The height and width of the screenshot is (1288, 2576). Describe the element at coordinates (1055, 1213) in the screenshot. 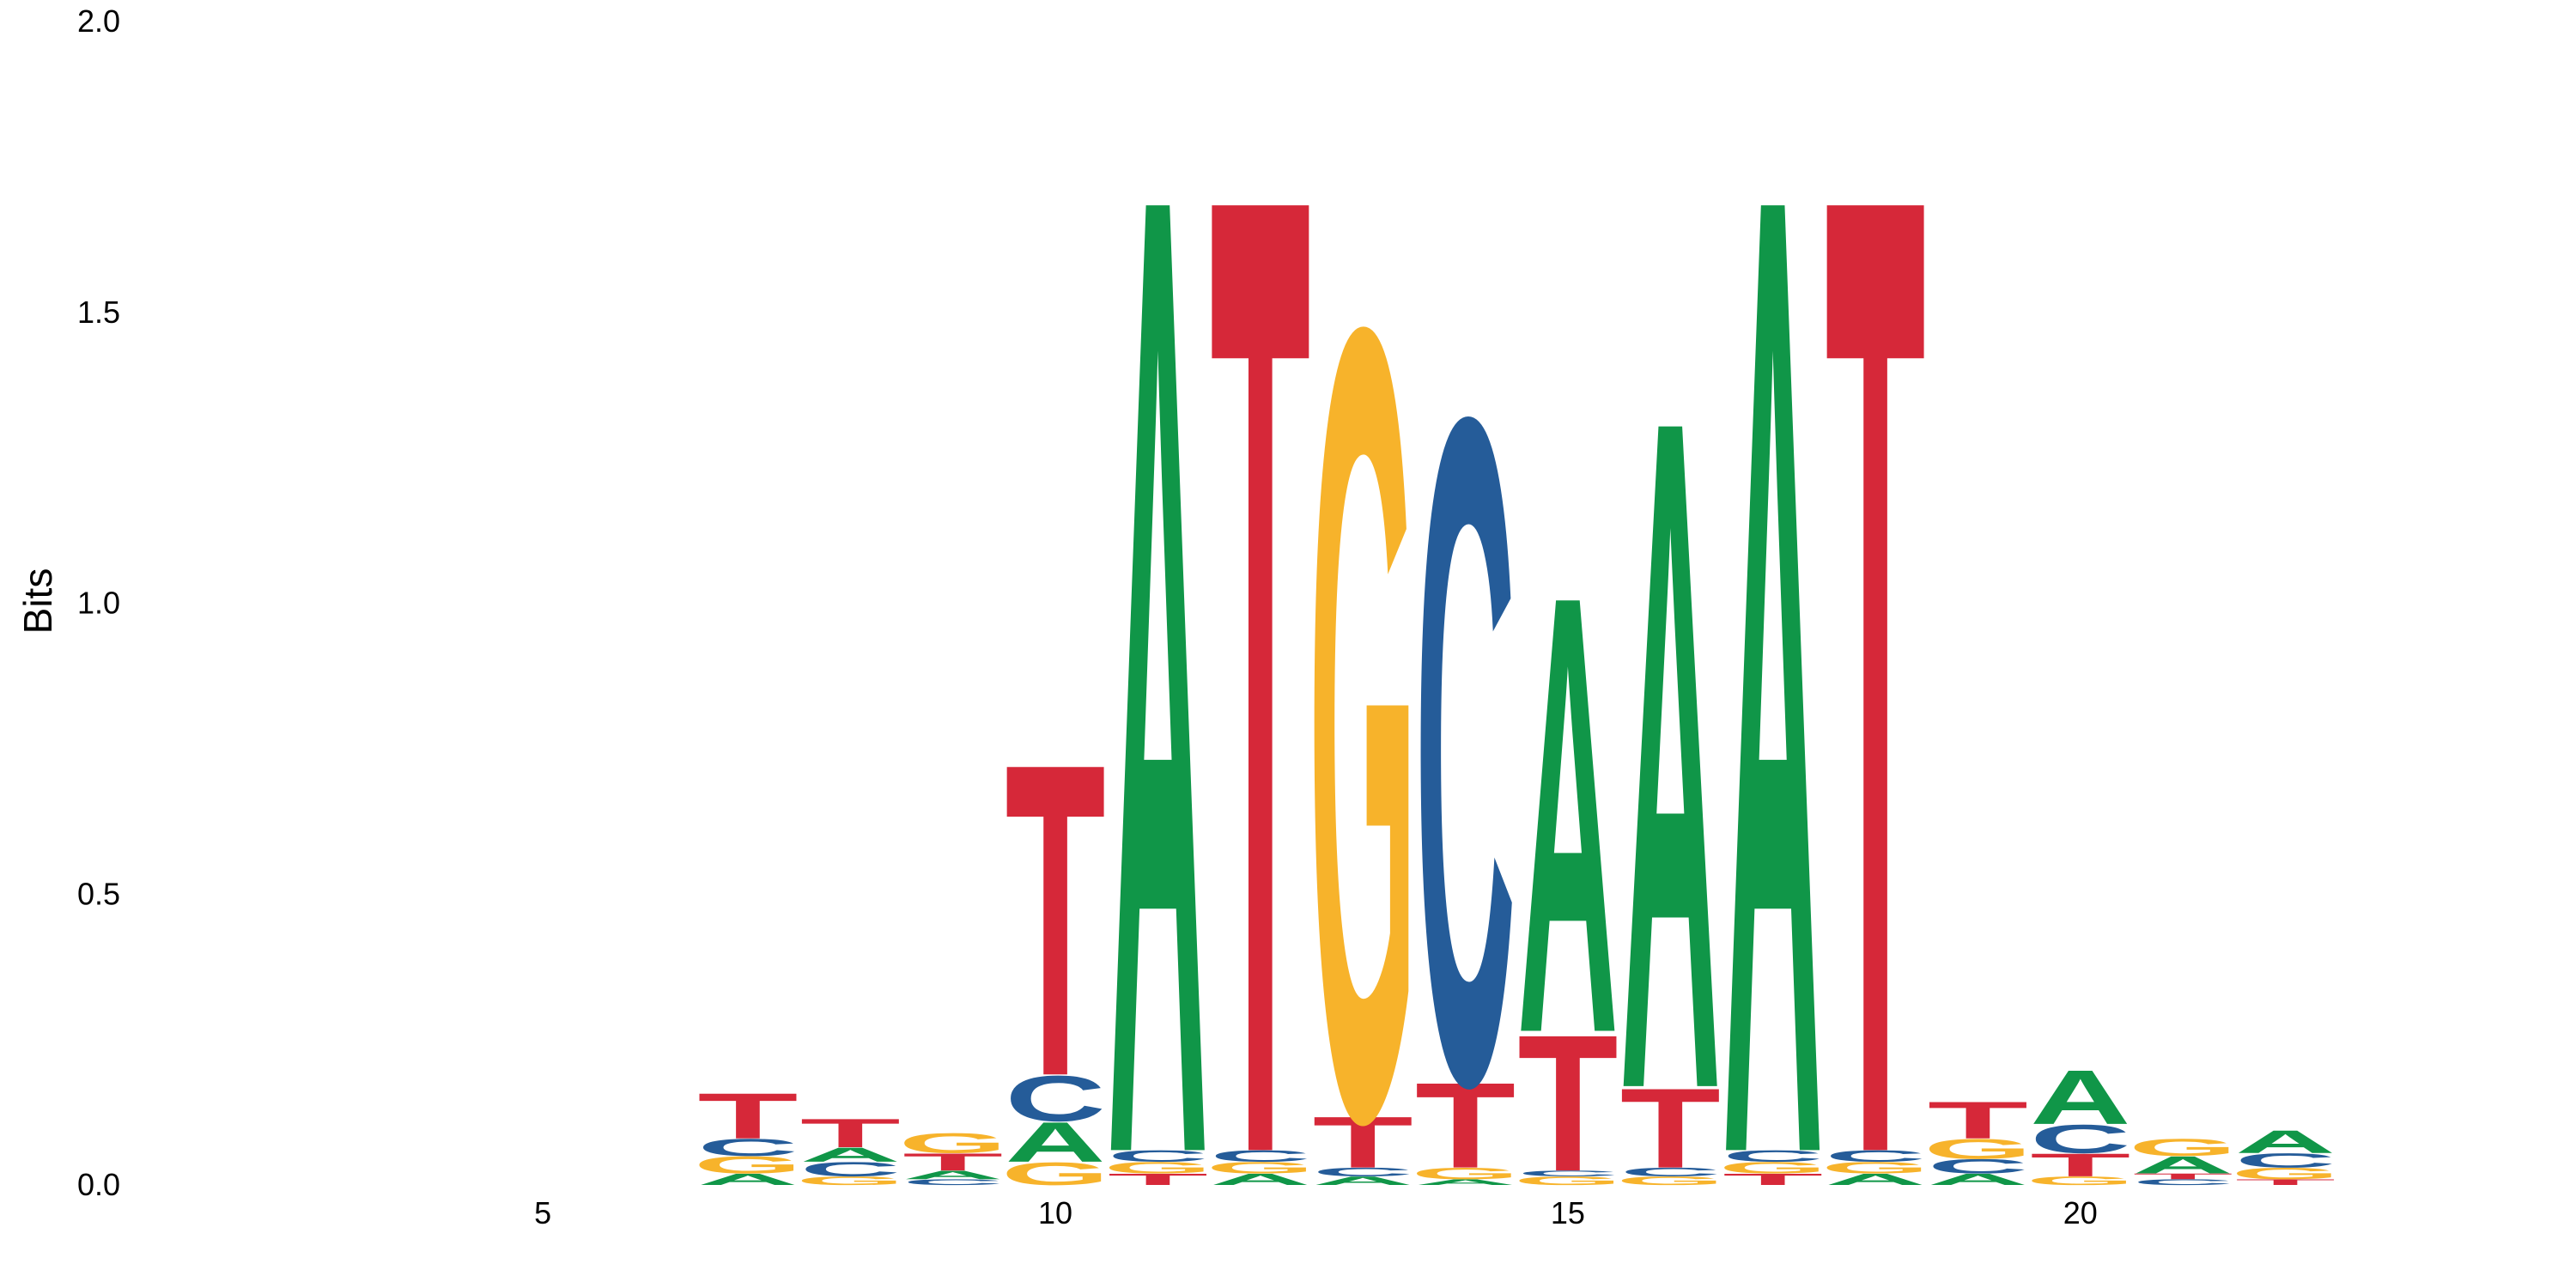

I see `x-tick-label: 10` at that location.